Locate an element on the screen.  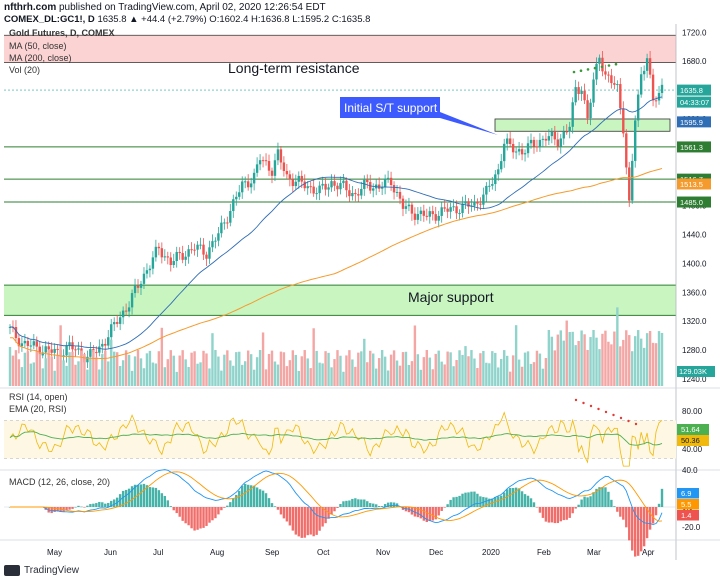
legend-vol: Vol (20) is located at coordinates (25, 70).